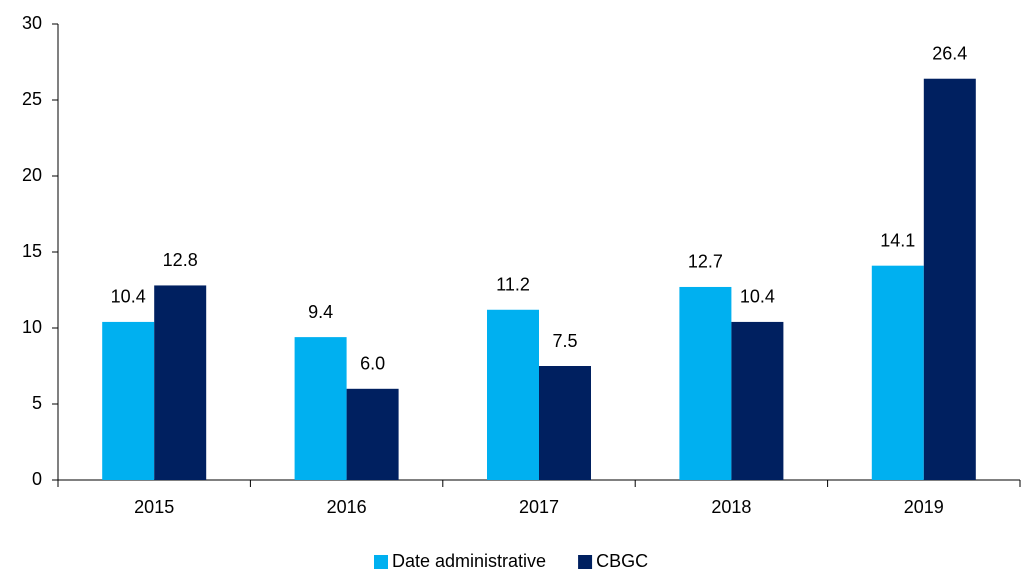 The image size is (1021, 572). What do you see at coordinates (622, 561) in the screenshot?
I see `legend-label: CBGC` at bounding box center [622, 561].